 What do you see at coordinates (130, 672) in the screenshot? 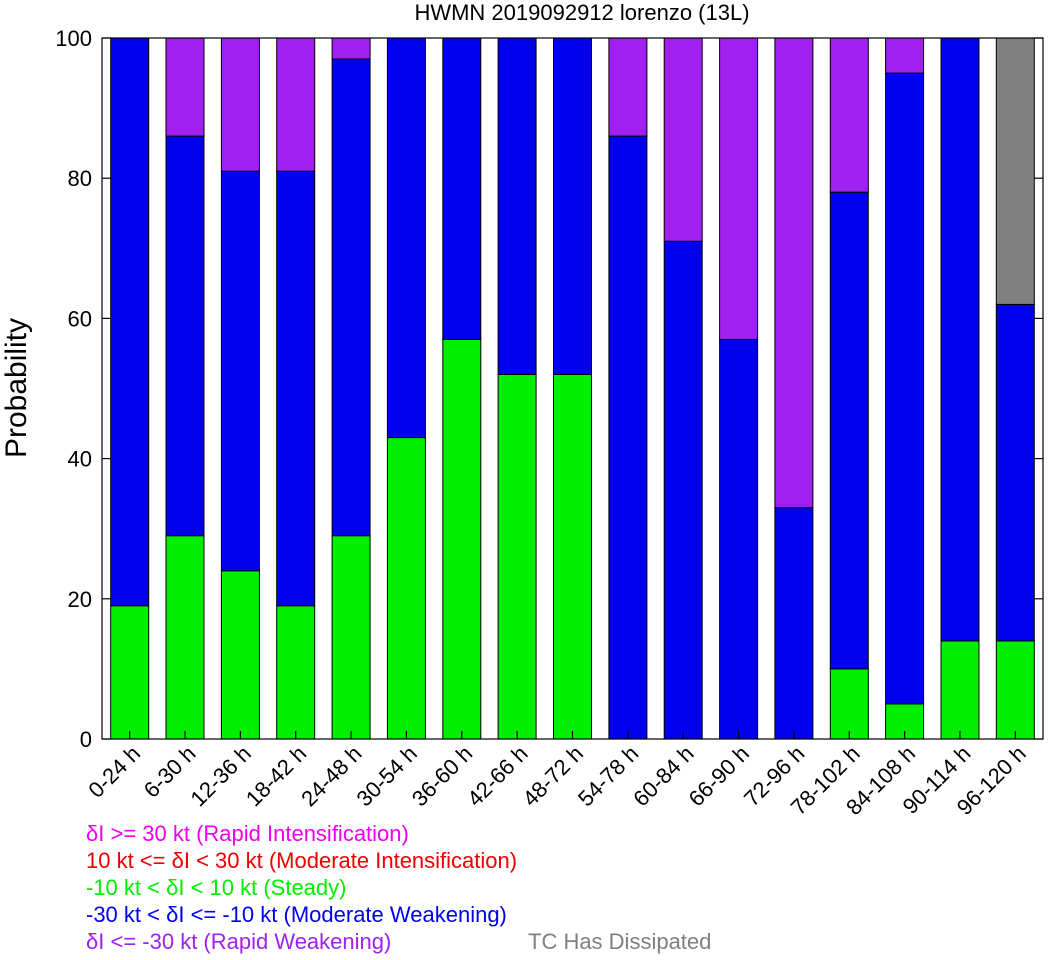
I see `bar-segment-0-24h-s0` at bounding box center [130, 672].